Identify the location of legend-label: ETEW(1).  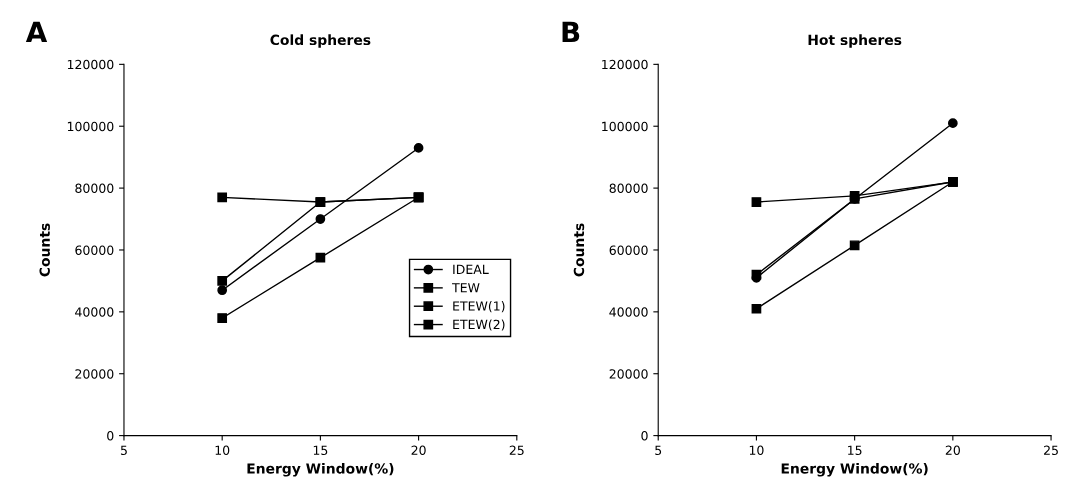
(479, 307).